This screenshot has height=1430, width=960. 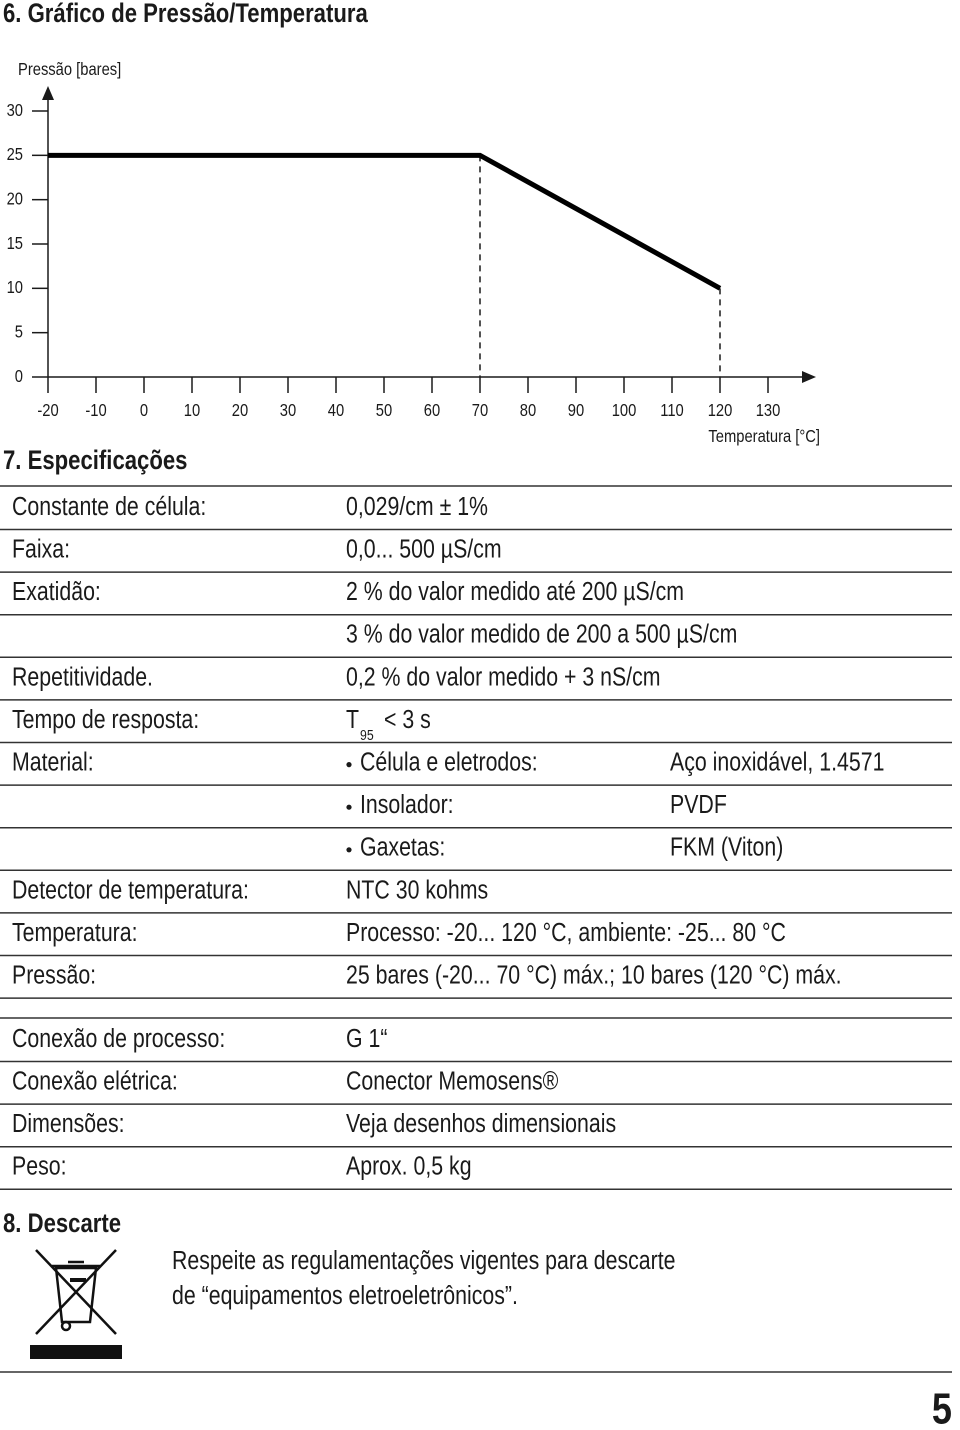 I want to click on spec-value: 3 % do valor medido de 200 a 500 µS/cm, so click(x=541, y=635).